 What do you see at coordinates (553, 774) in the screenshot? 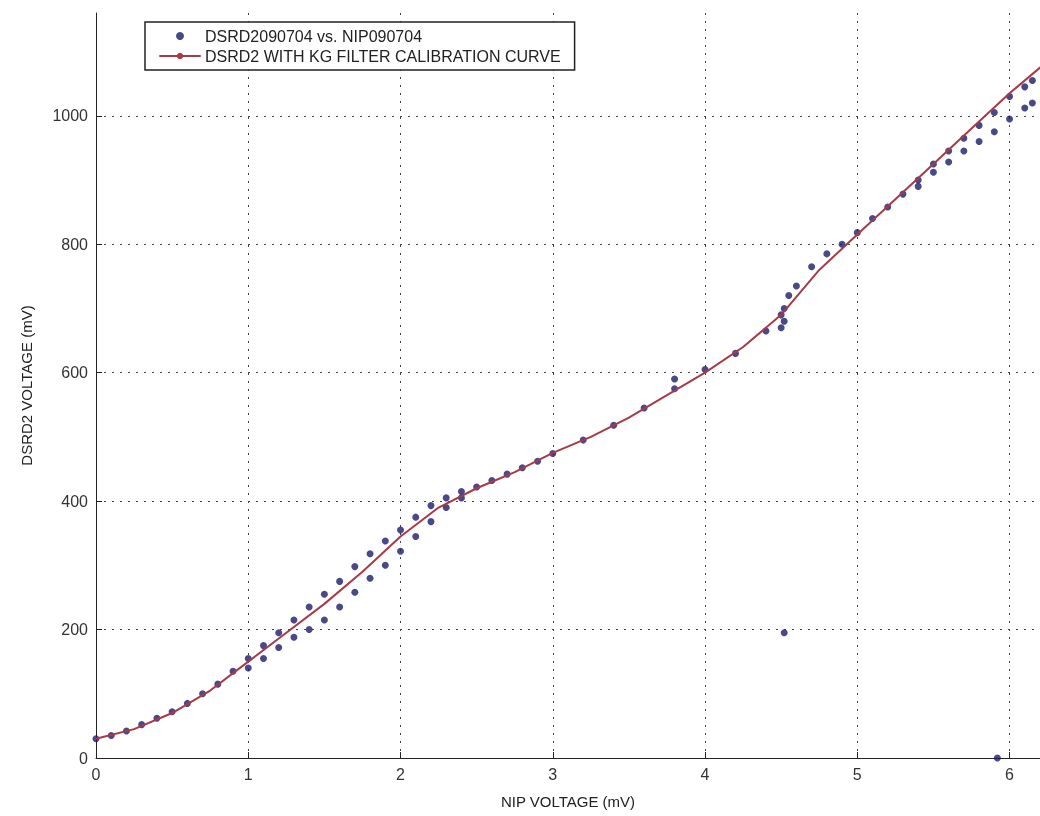
I see `x-tick-label: 3` at bounding box center [553, 774].